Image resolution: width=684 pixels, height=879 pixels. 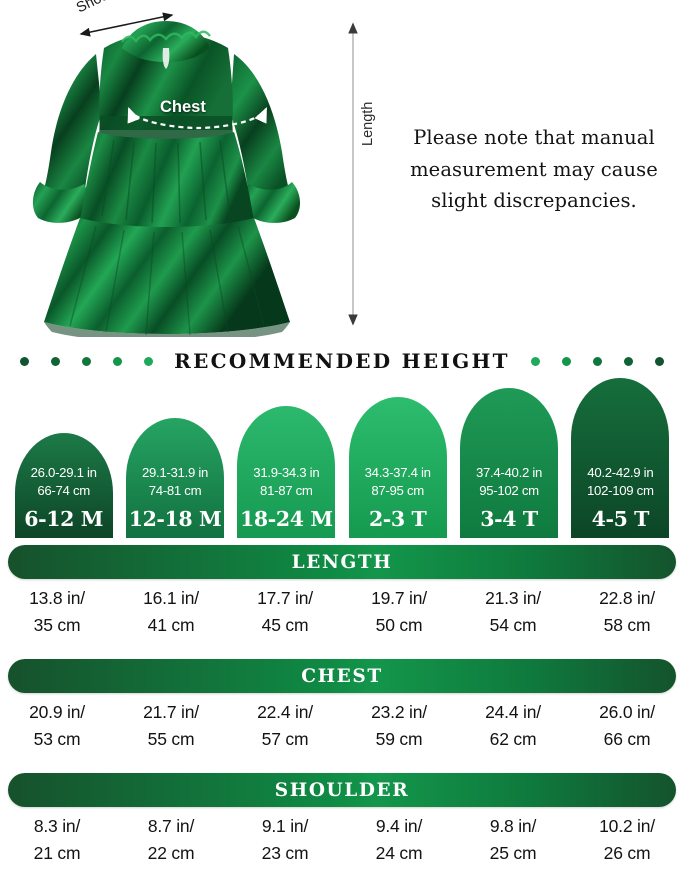 What do you see at coordinates (399, 738) in the screenshot?
I see `measurement-value-cm: 59 cm` at bounding box center [399, 738].